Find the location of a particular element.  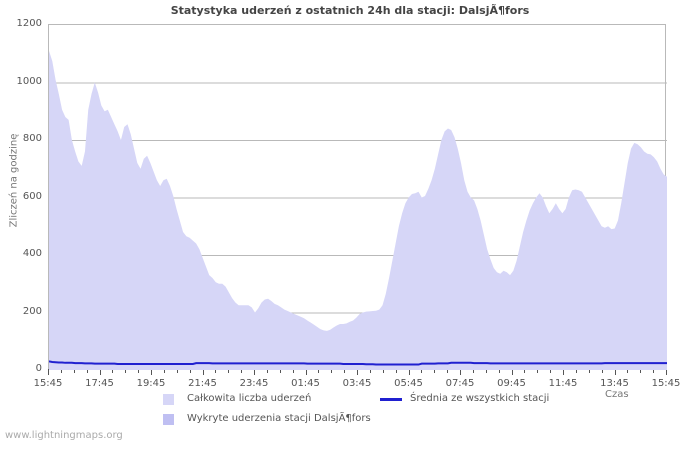

x-tick-label: 21:45 is located at coordinates (202, 383).